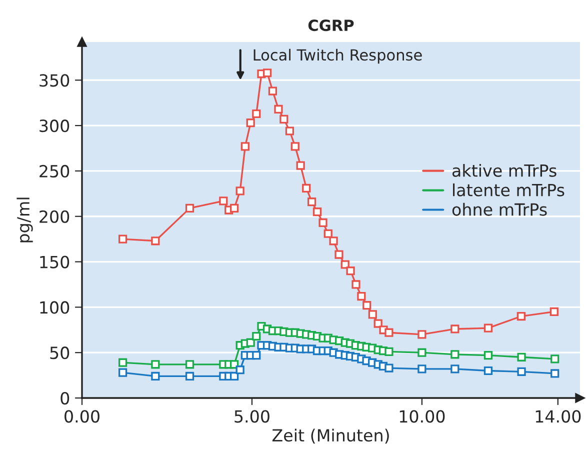  What do you see at coordinates (82, 416) in the screenshot?
I see `x-tick-label: 0.00` at bounding box center [82, 416].